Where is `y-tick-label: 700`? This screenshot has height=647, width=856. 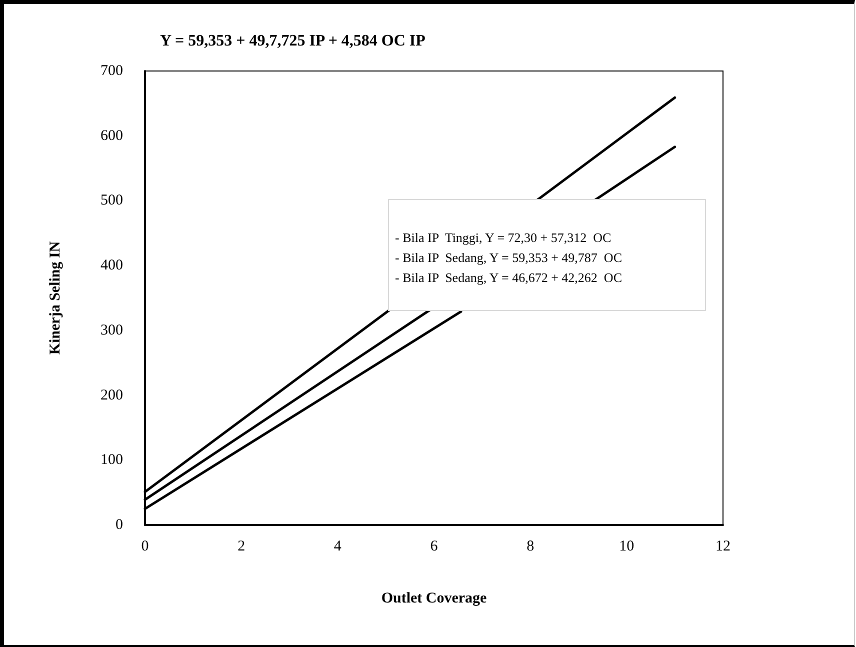
y-tick-label: 700 is located at coordinates (111, 71).